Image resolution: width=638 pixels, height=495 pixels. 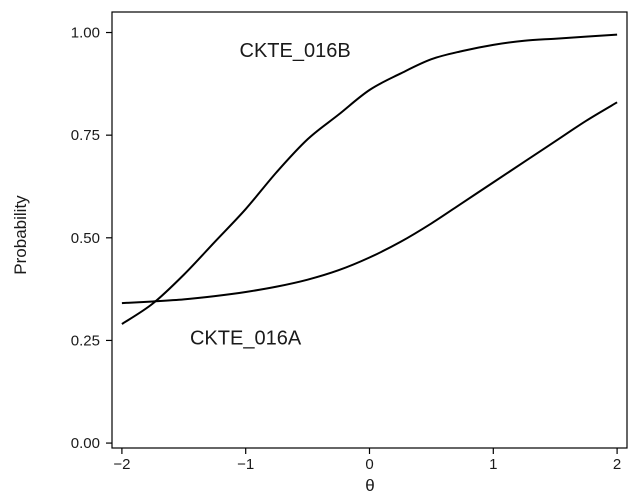 I want to click on x-tick-label: 0, so click(x=369, y=464).